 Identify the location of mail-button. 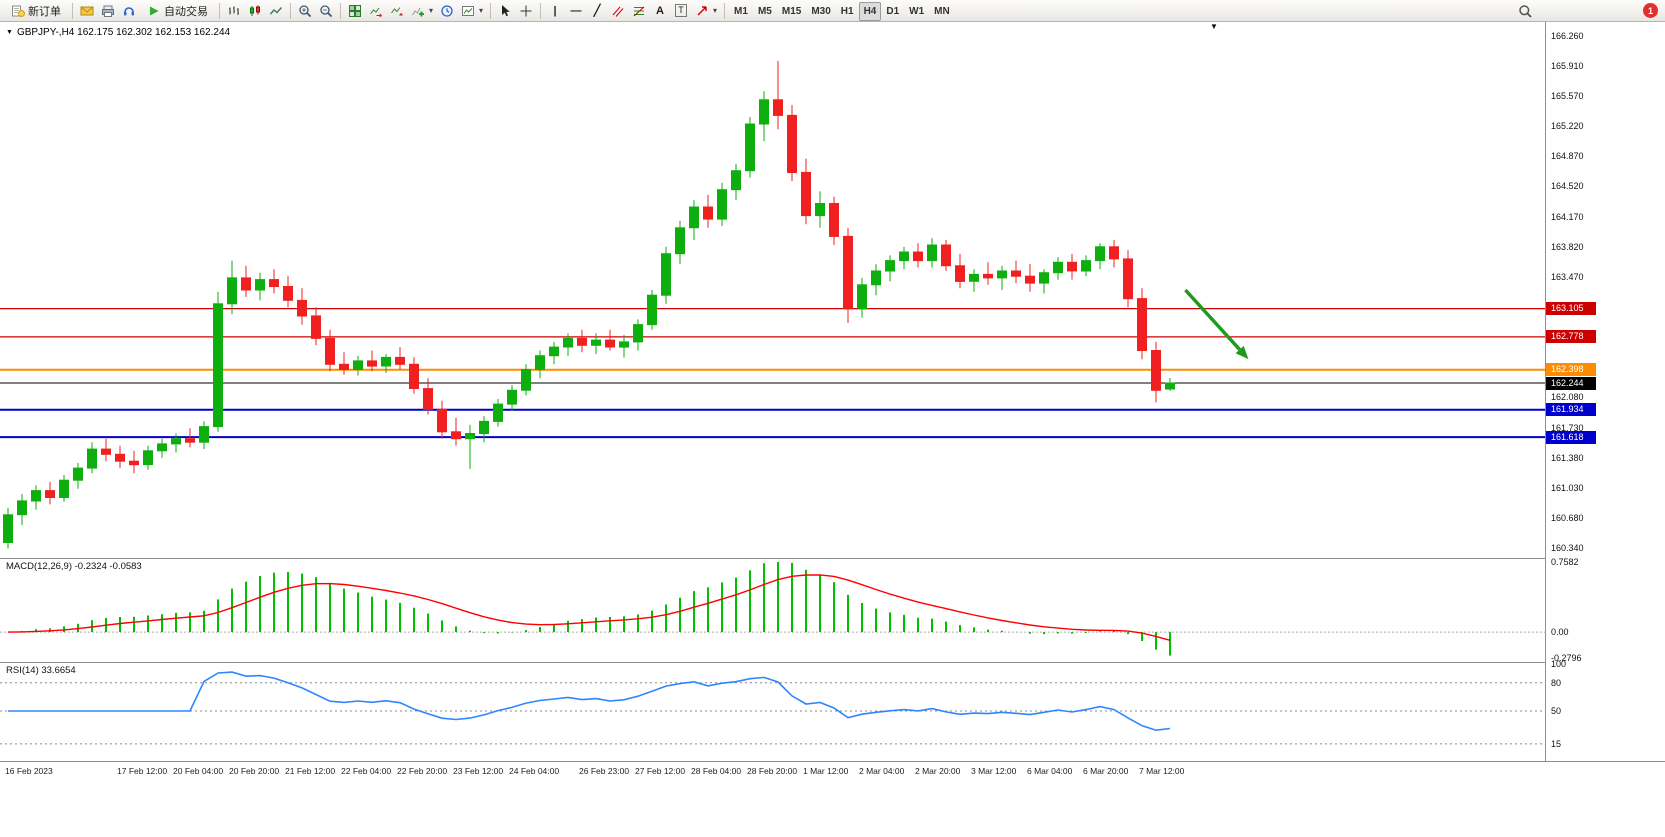
(87, 10).